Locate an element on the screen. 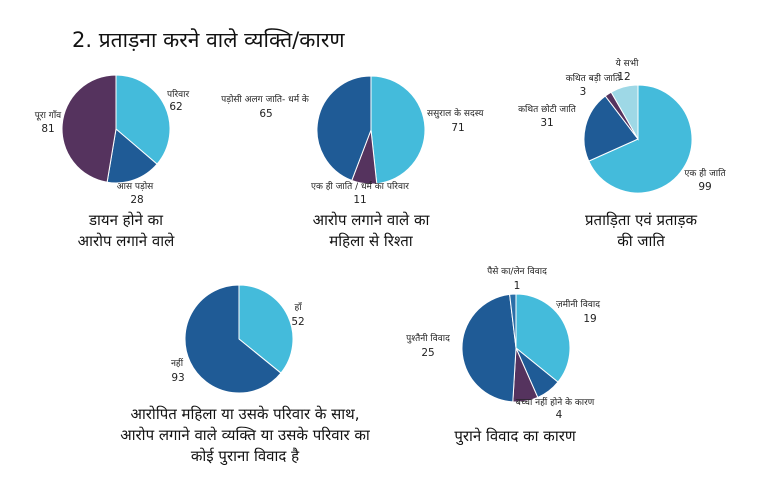 This screenshot has width=768, height=486. slice-label: पैसे का/लेन विवाद is located at coordinates (517, 271).